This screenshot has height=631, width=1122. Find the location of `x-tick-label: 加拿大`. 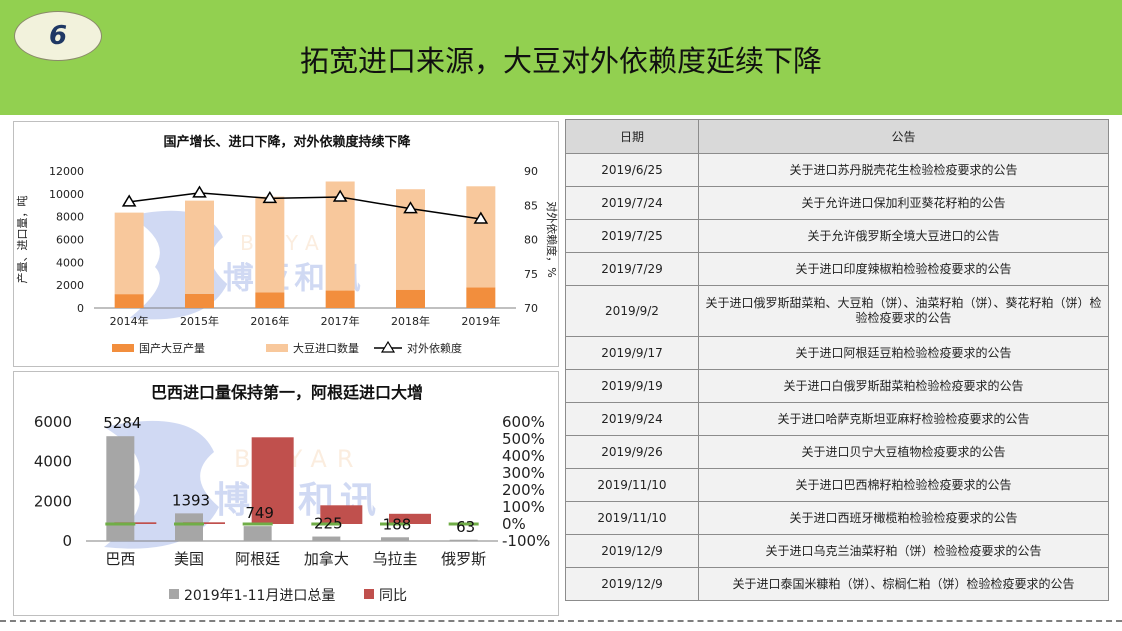

x-tick-label: 加拿大 is located at coordinates (326, 559).